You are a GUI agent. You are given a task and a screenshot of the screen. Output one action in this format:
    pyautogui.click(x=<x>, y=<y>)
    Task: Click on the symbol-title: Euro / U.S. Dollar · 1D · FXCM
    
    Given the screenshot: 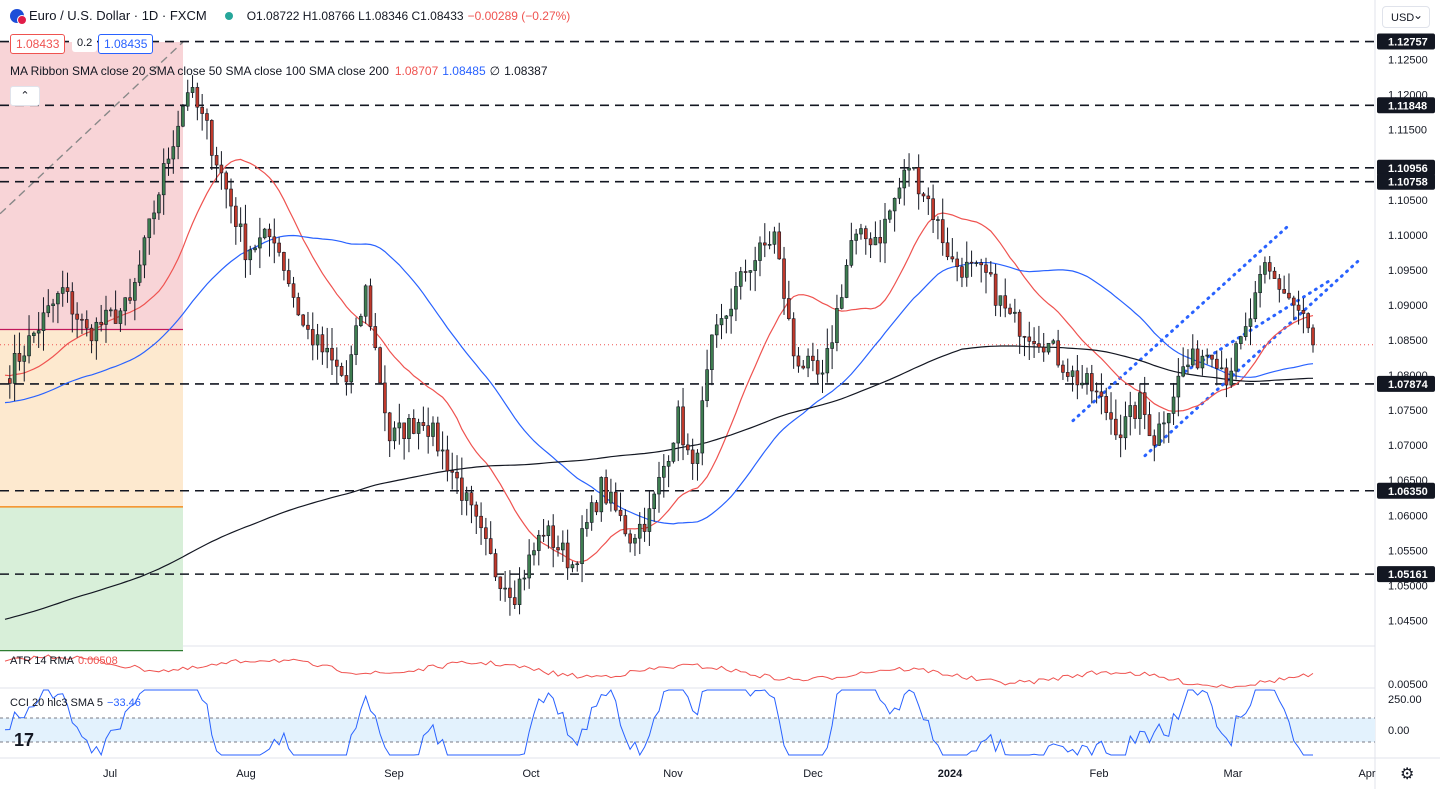 What is the action you would take?
    pyautogui.click(x=118, y=15)
    